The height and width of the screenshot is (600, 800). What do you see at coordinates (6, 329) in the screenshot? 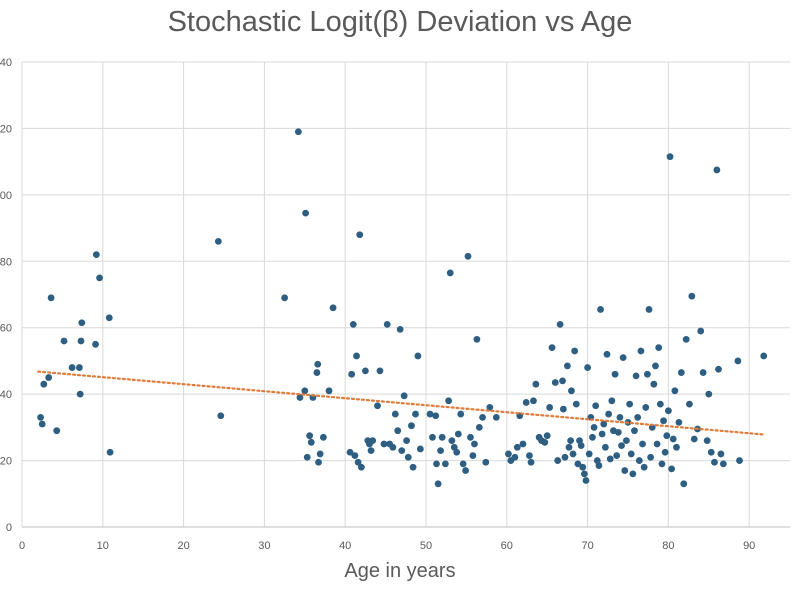
I see `y-tick-label: 60` at bounding box center [6, 329].